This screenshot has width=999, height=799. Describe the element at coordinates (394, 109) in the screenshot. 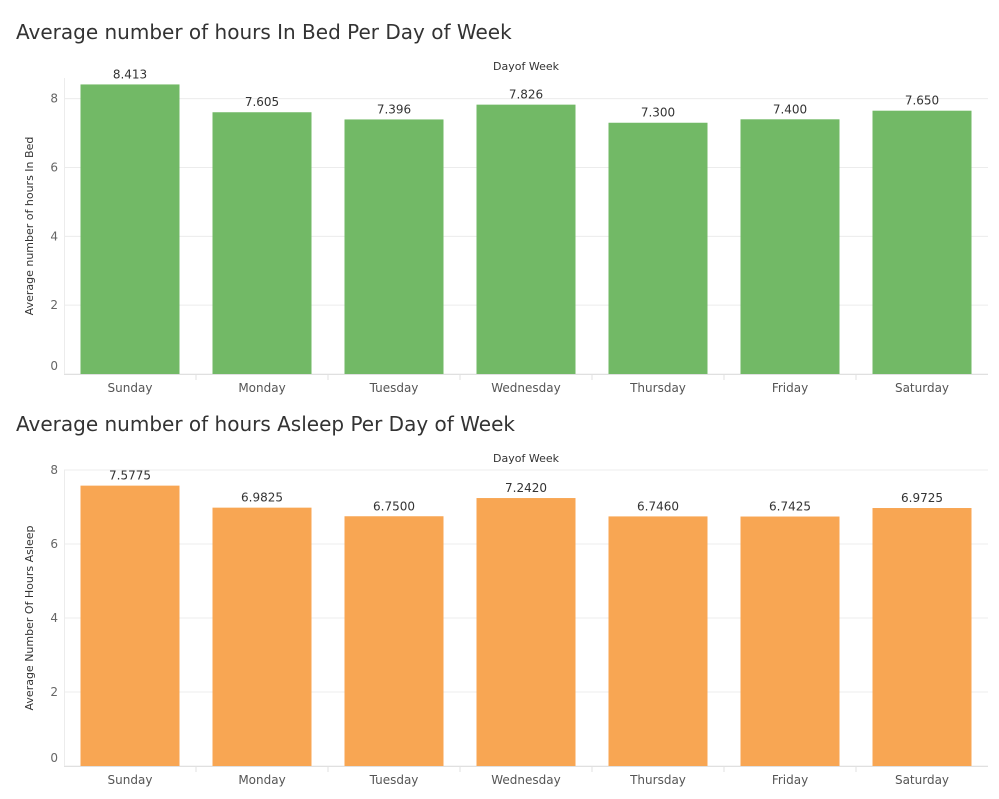

I see `bar-value-label: 7.396` at that location.